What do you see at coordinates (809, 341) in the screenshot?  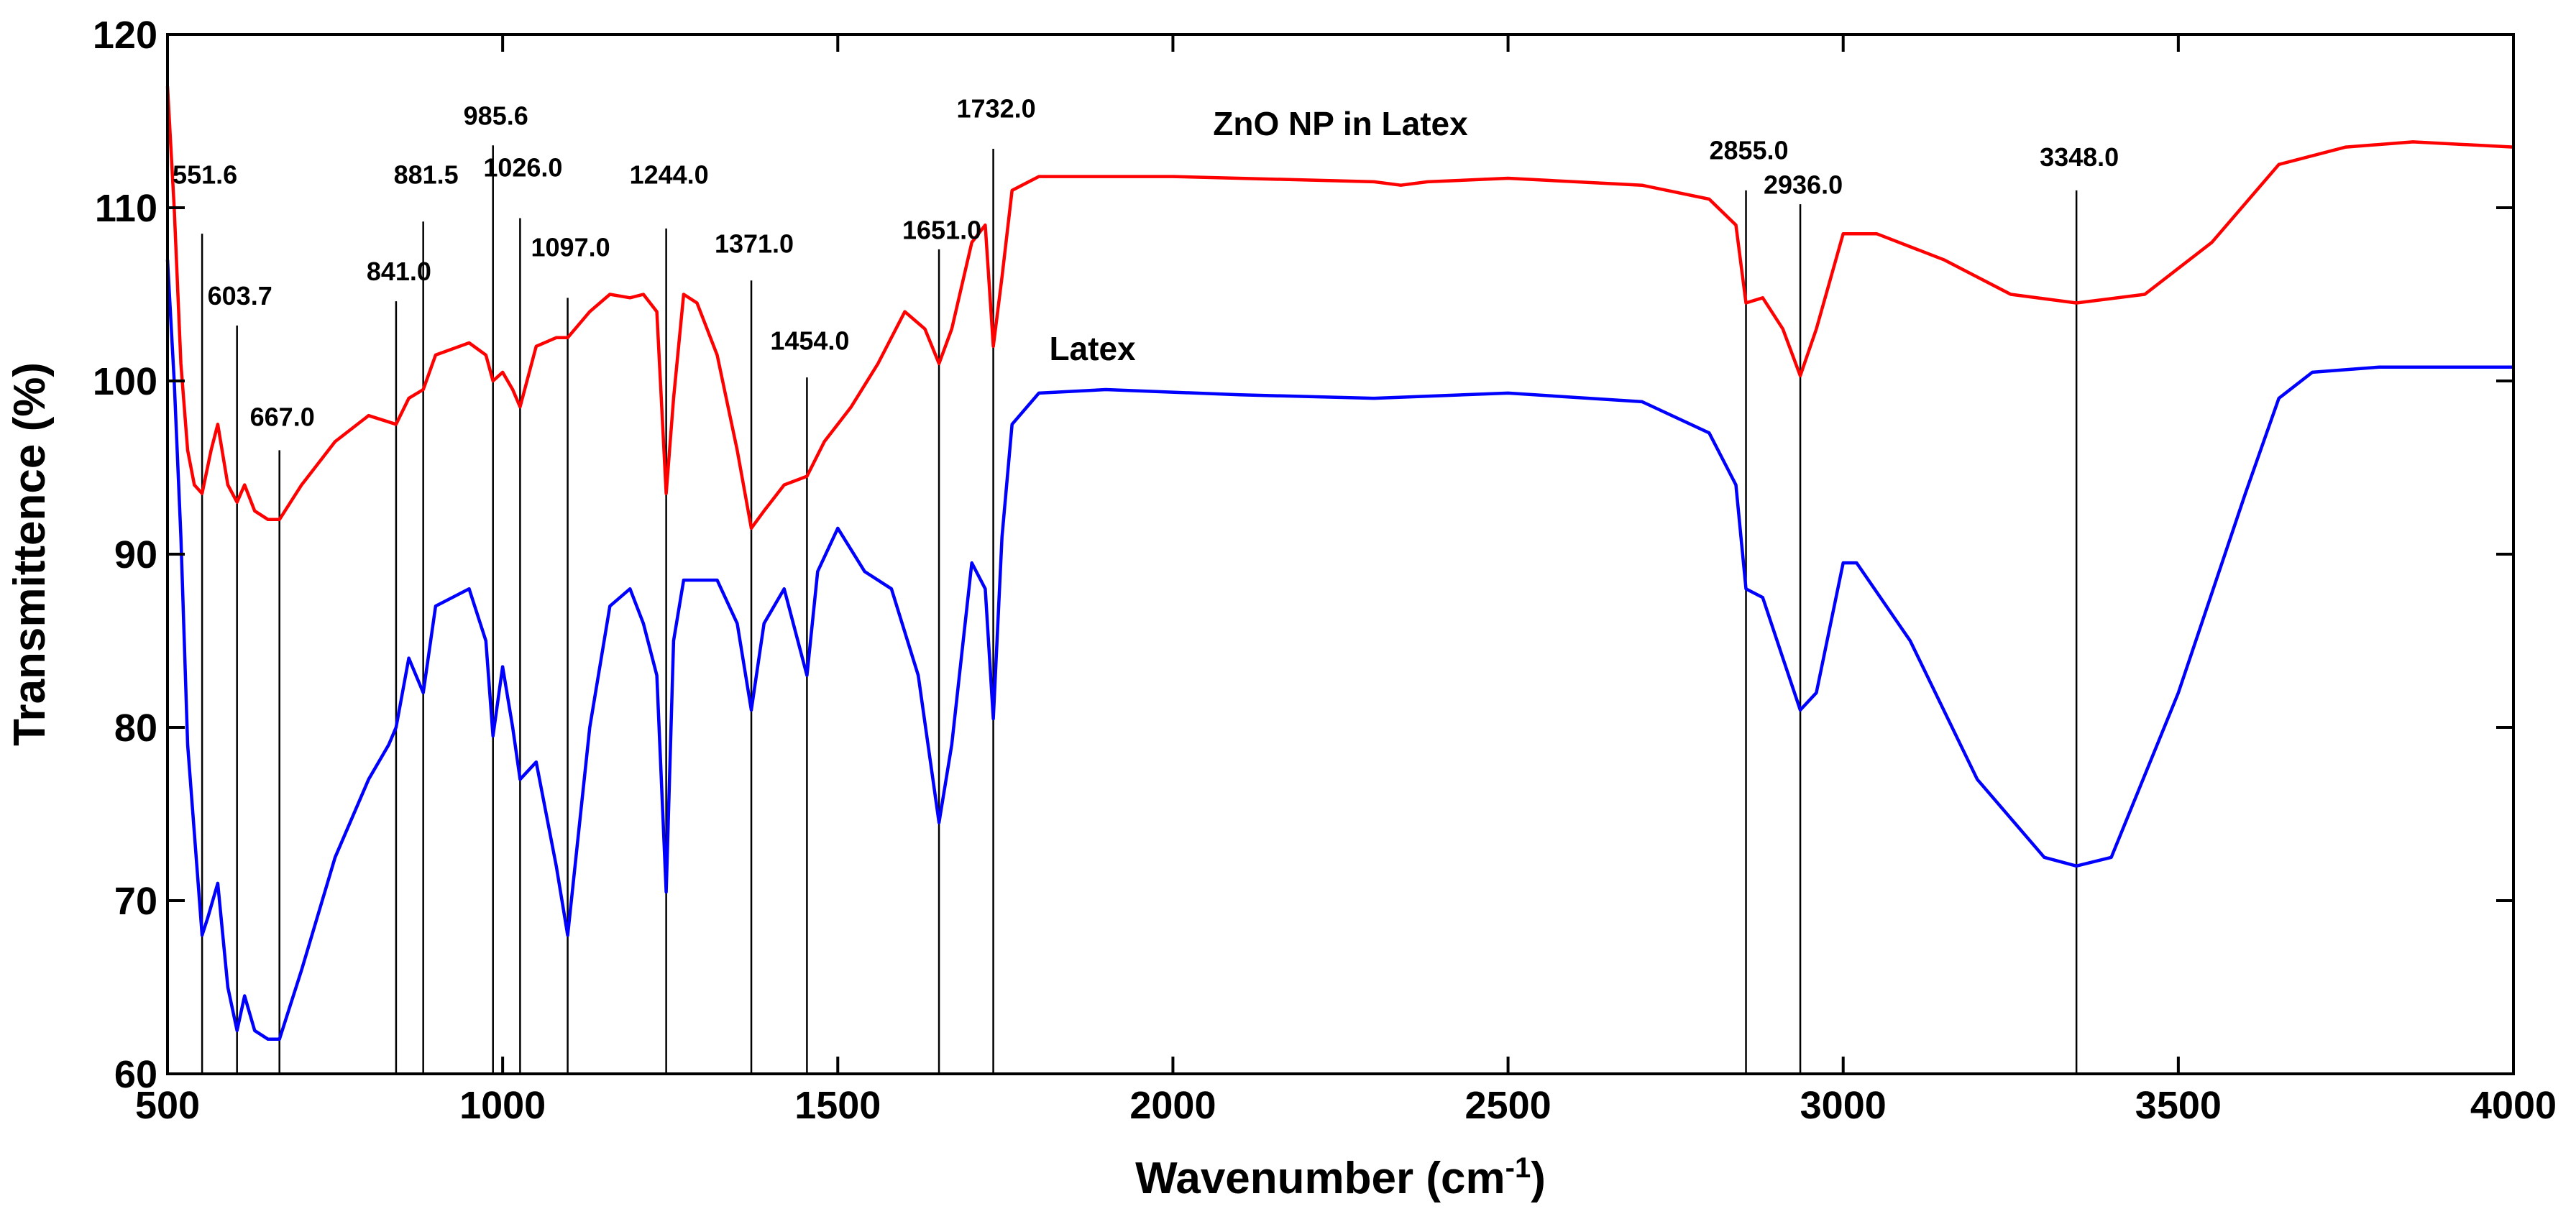 I see `peak-label: 1454.0` at bounding box center [809, 341].